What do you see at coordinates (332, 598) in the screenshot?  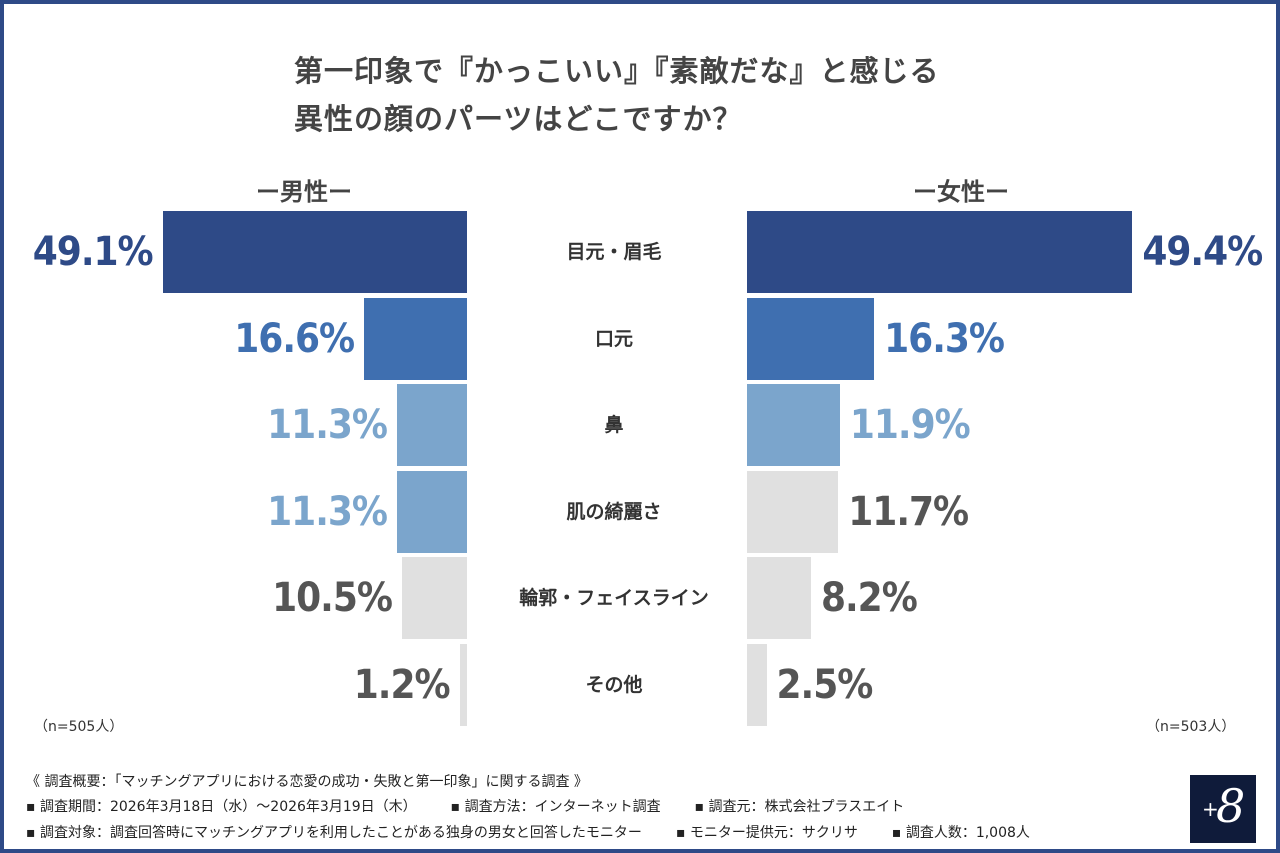 I see `male-value-label: 10.5%` at bounding box center [332, 598].